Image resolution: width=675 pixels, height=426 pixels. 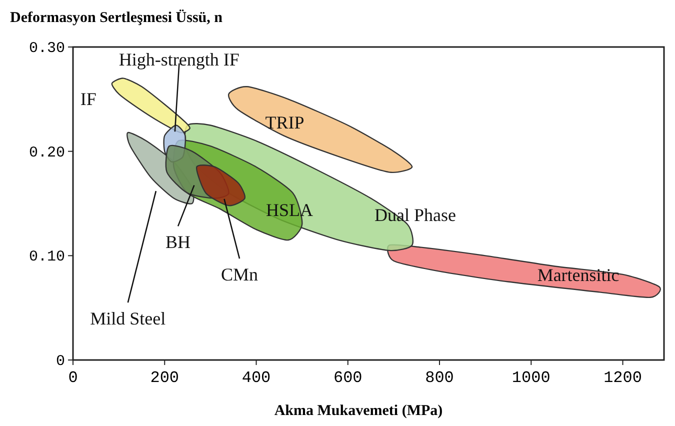 What do you see at coordinates (178, 242) in the screenshot?
I see `text: BH` at bounding box center [178, 242].